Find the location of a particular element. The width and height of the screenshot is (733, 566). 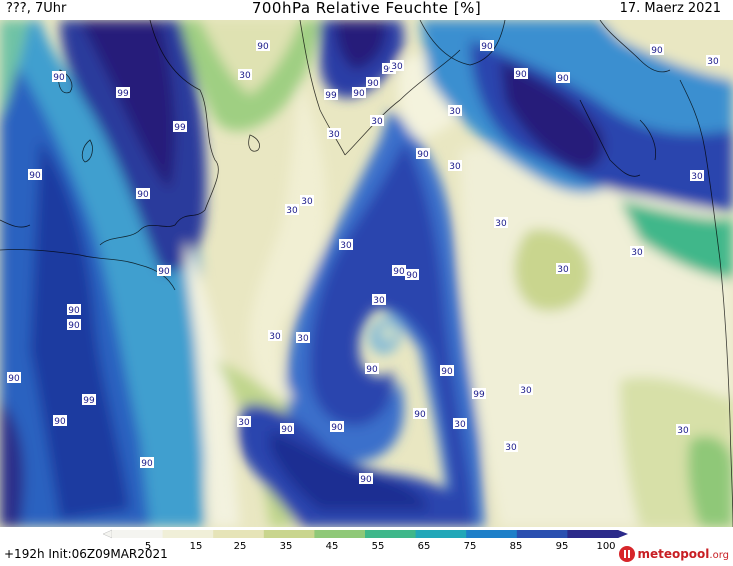

meteopool-logo: meteopool.org is located at coordinates (674, 554).